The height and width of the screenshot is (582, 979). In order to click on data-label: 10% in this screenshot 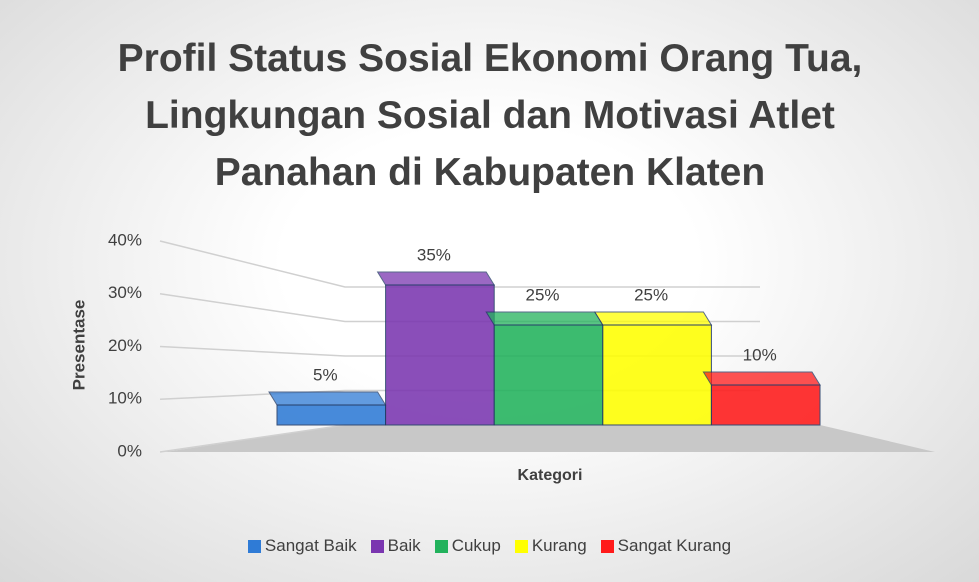, I will do `click(760, 354)`.